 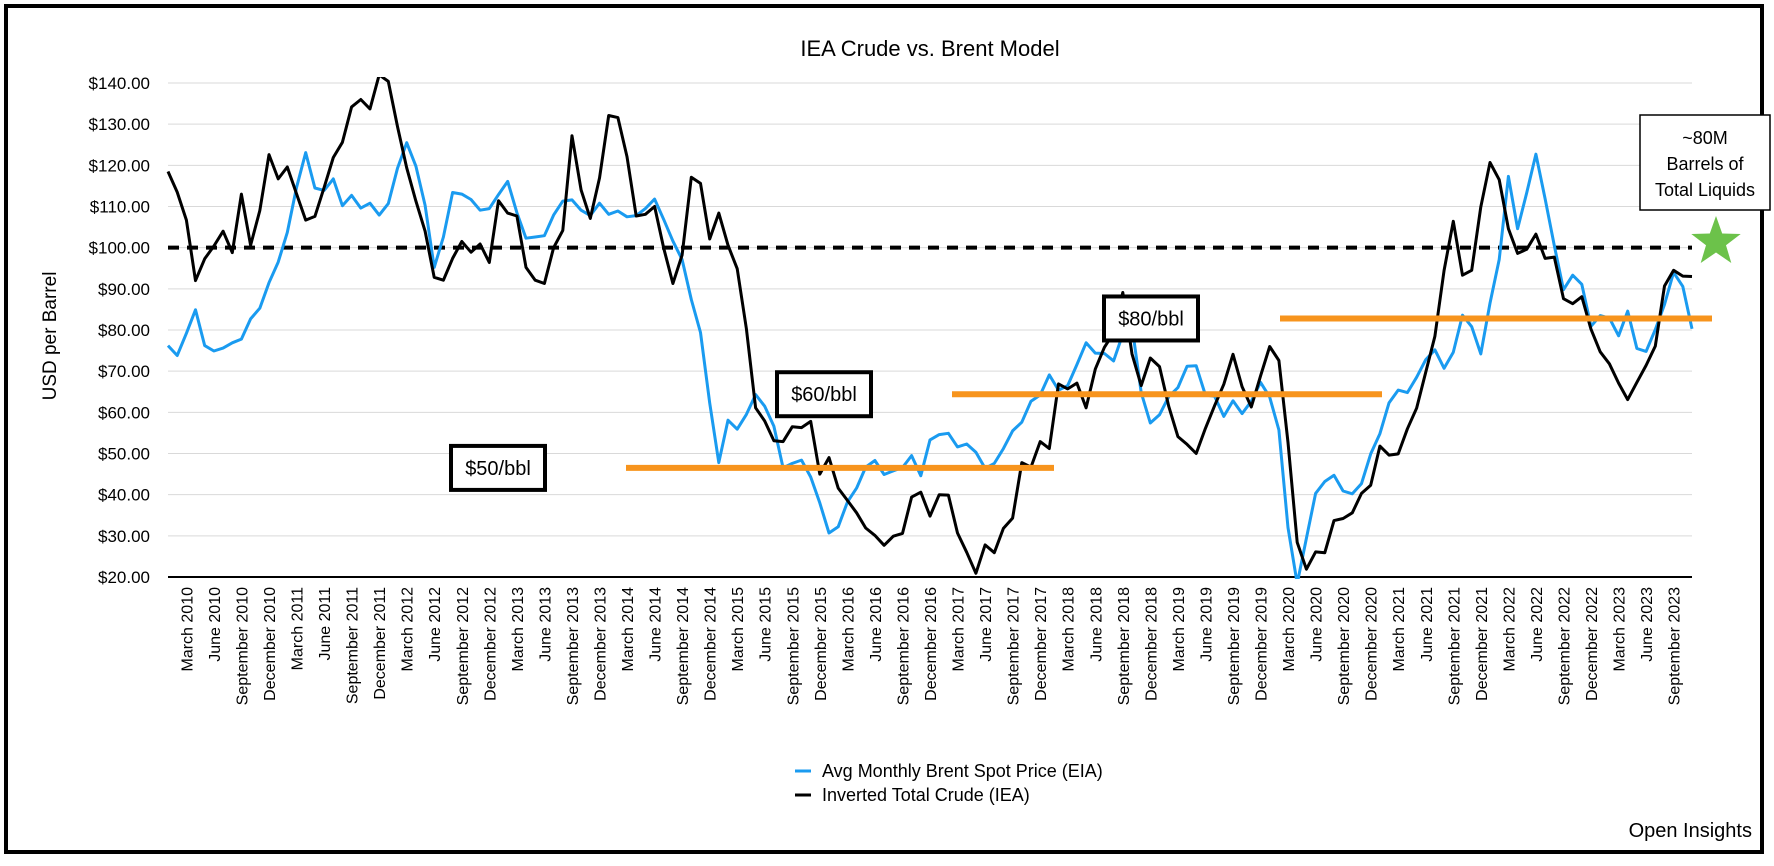 I want to click on callout-box, so click(x=1705, y=162).